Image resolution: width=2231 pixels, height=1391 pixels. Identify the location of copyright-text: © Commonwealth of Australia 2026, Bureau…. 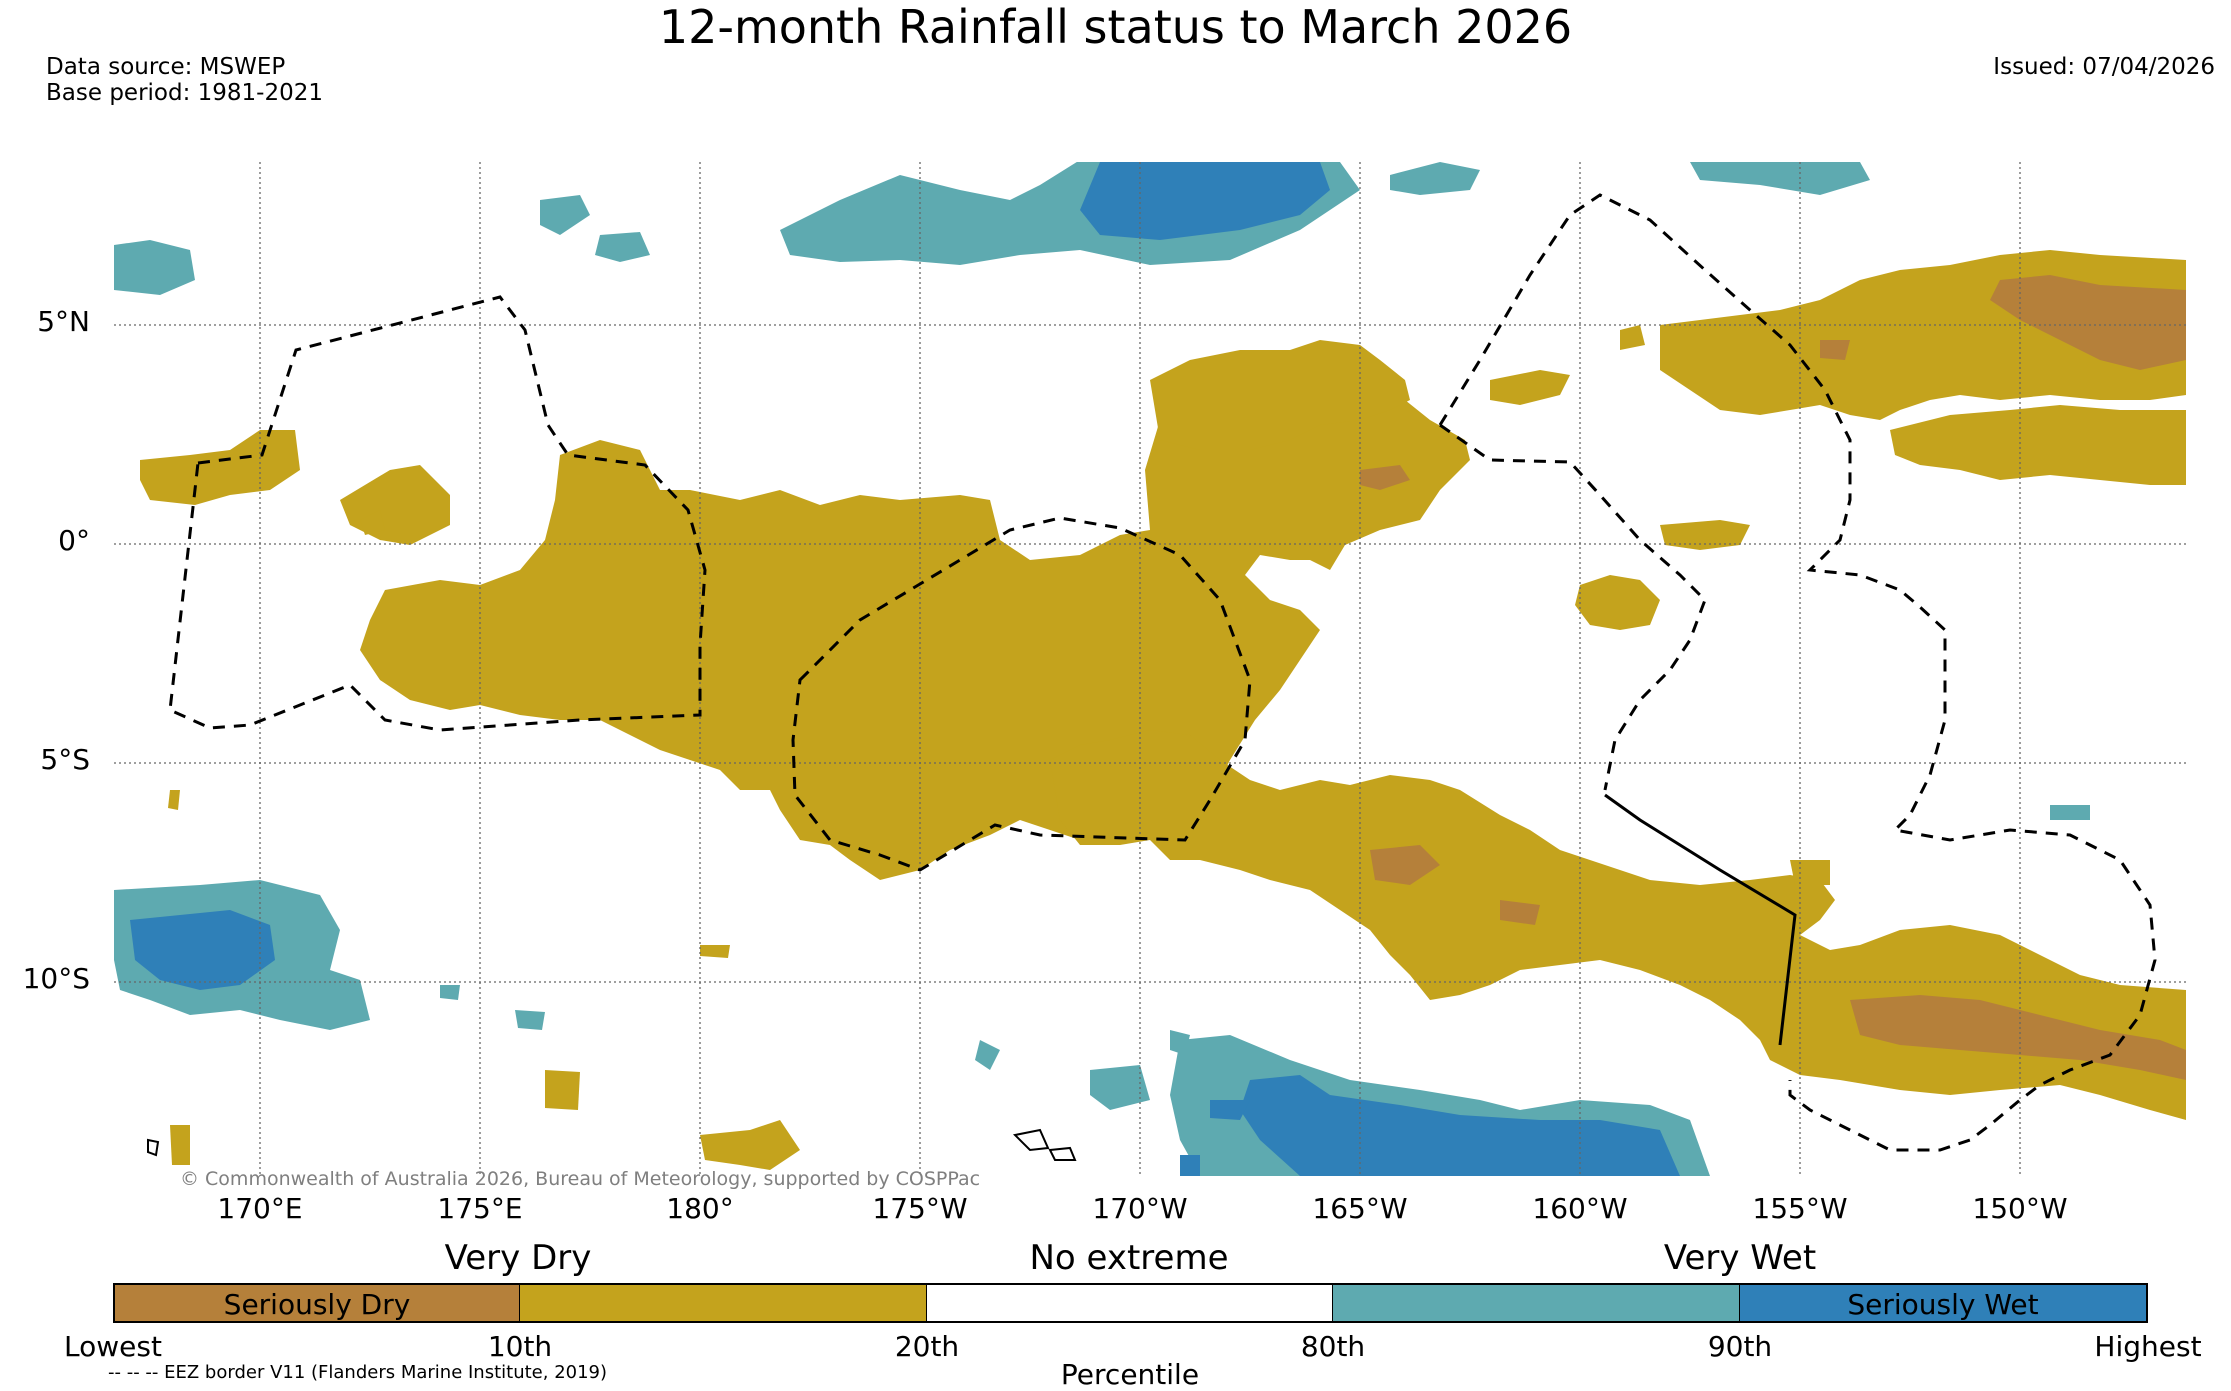
(580, 1179).